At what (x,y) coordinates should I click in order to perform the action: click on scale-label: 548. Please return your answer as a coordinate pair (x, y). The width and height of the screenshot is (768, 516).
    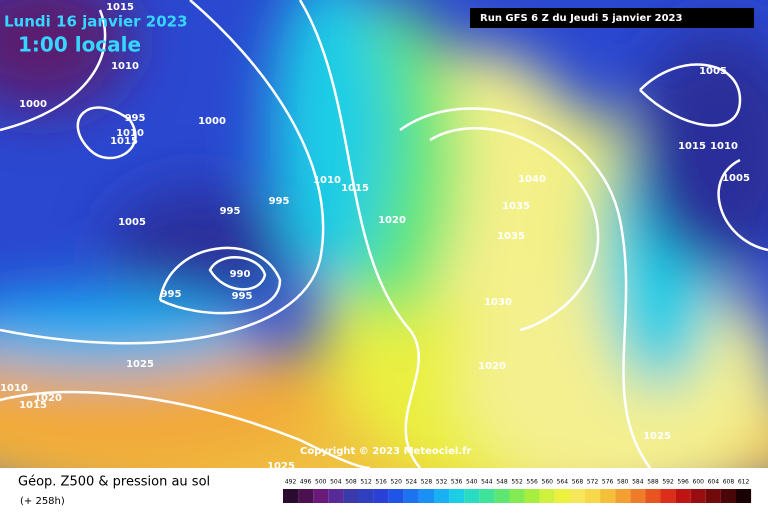
    Looking at the image, I should click on (502, 482).